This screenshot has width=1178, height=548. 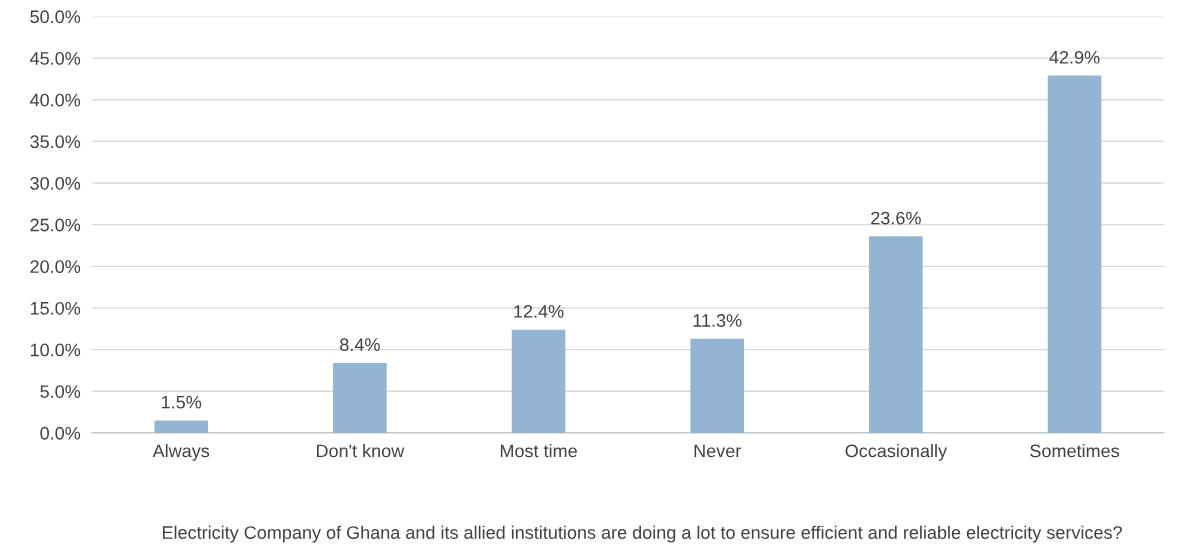 What do you see at coordinates (55, 308) in the screenshot?
I see `y-tick-label: 15.0%` at bounding box center [55, 308].